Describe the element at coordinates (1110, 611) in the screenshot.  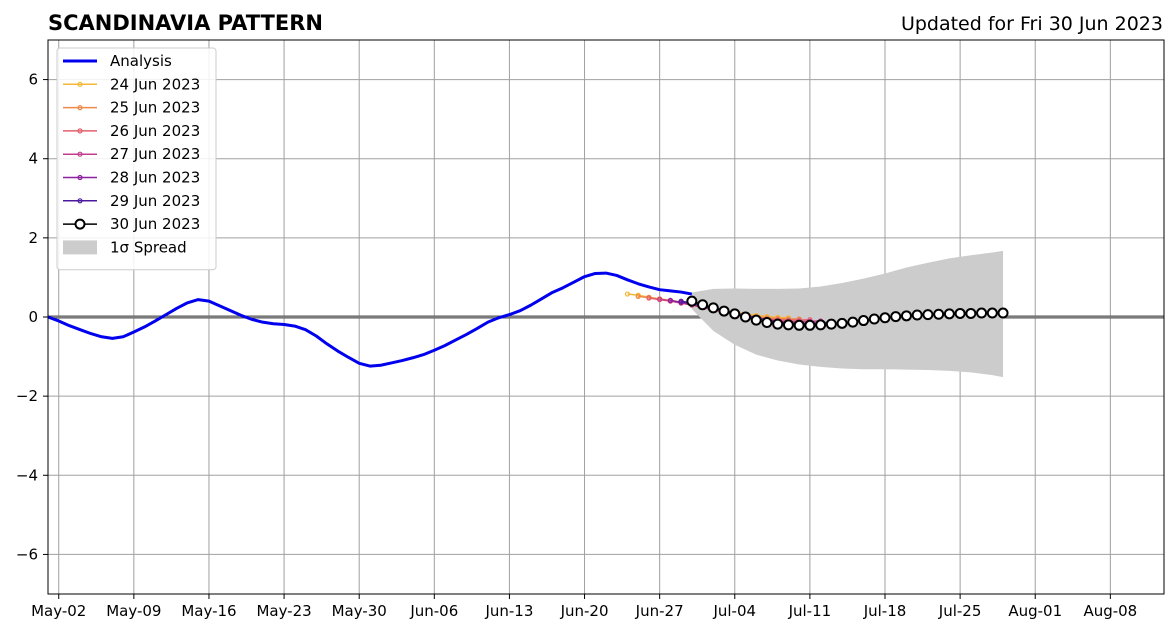
I see `x-tick-label: Aug-08` at that location.